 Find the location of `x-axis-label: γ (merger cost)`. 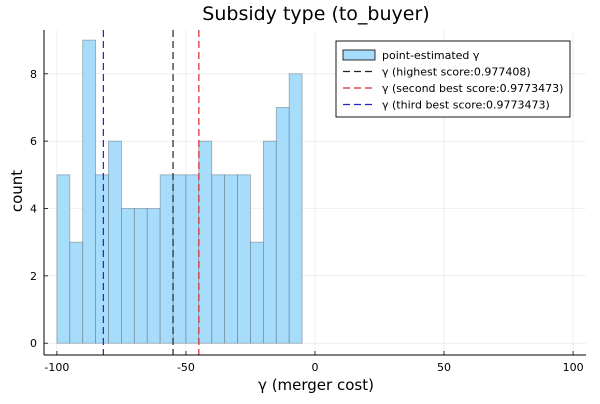

x-axis-label: γ (merger cost) is located at coordinates (316, 385).